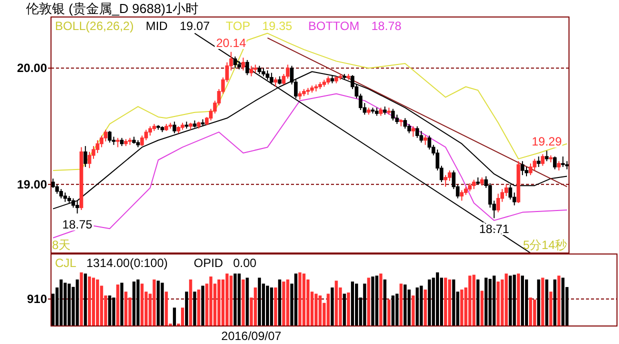  Describe the element at coordinates (61, 245) in the screenshot. I see `annotation: 8天` at that location.